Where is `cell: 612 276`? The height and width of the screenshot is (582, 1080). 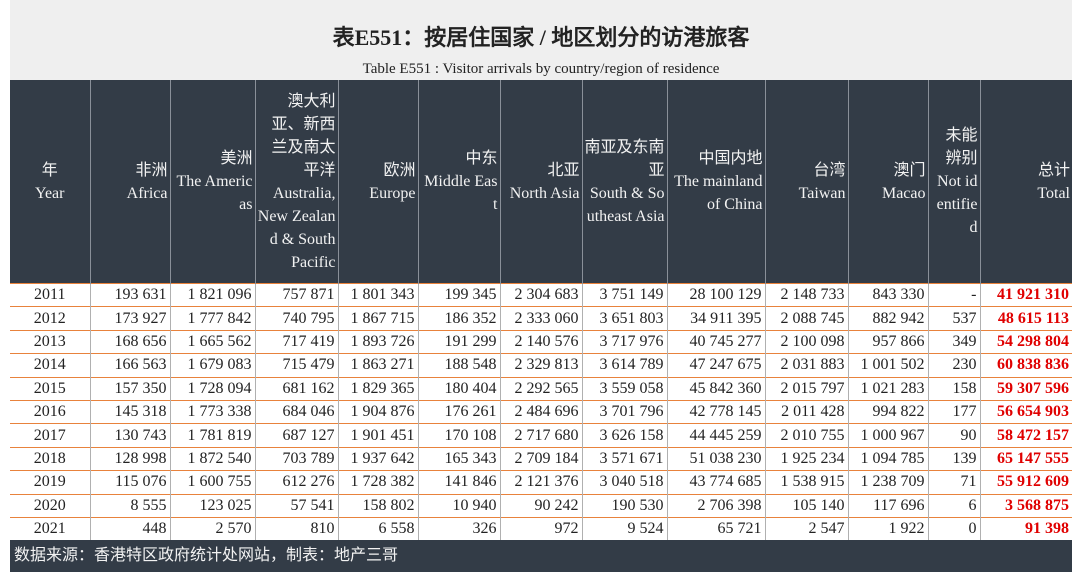 cell: 612 276 is located at coordinates (296, 482).